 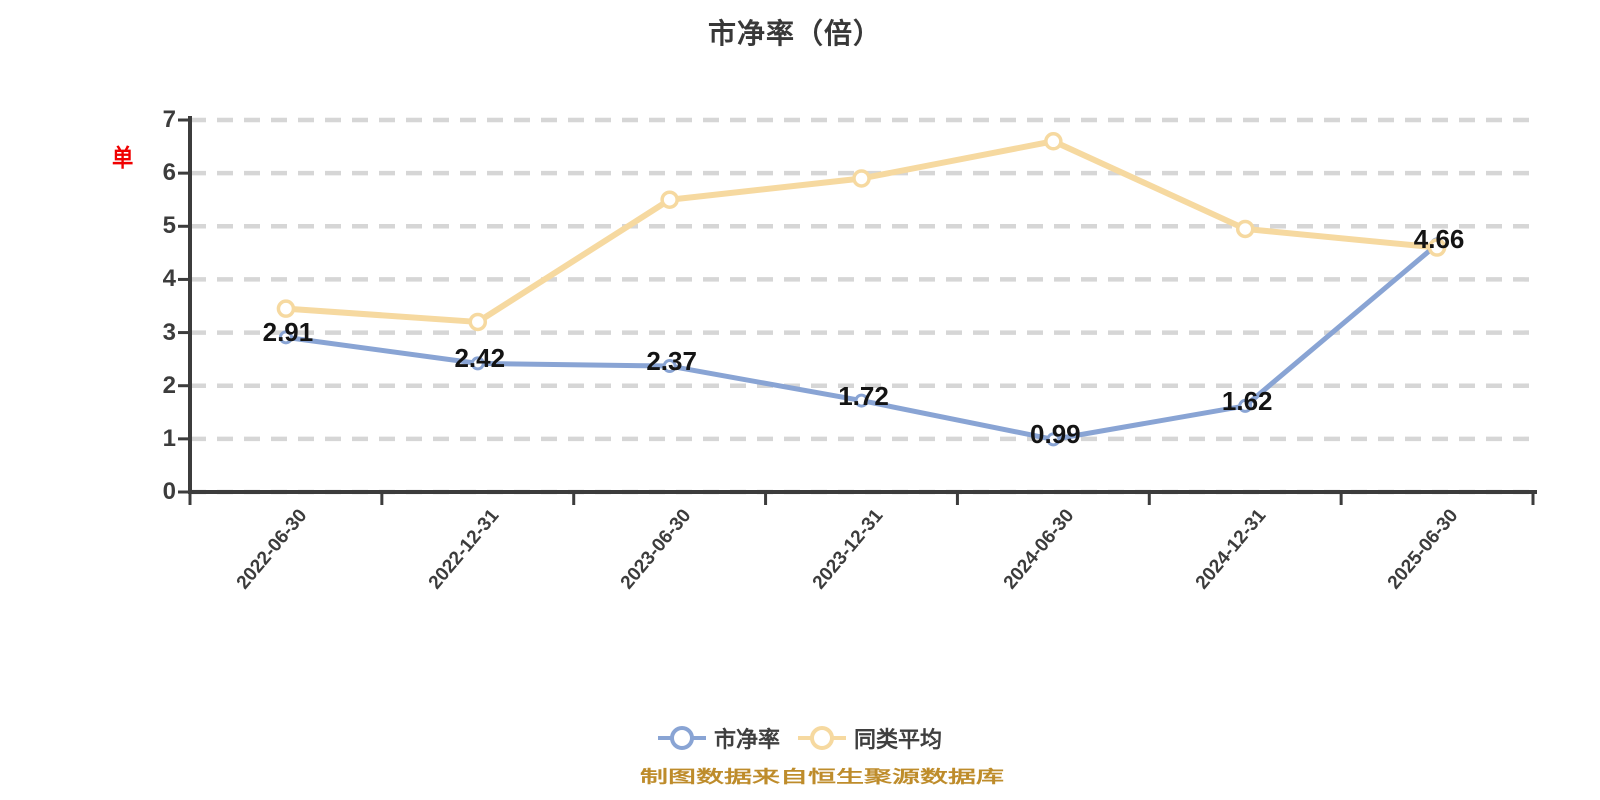 I want to click on y-tick-label: 2, so click(x=169, y=385).